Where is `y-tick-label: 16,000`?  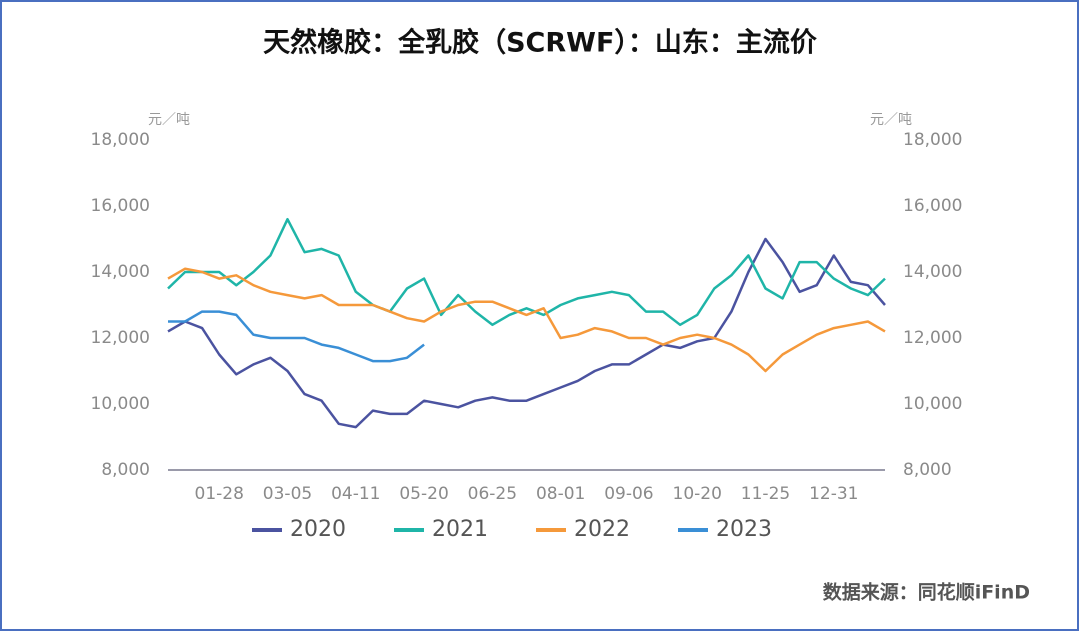 y-tick-label: 16,000 is located at coordinates (120, 206).